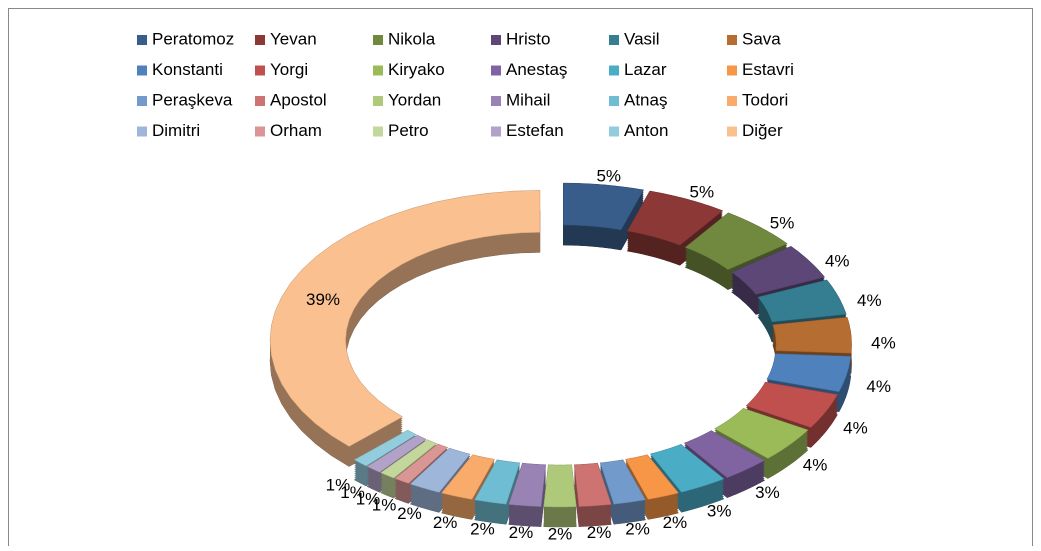  I want to click on legend-label: Yorgi, so click(289, 69).